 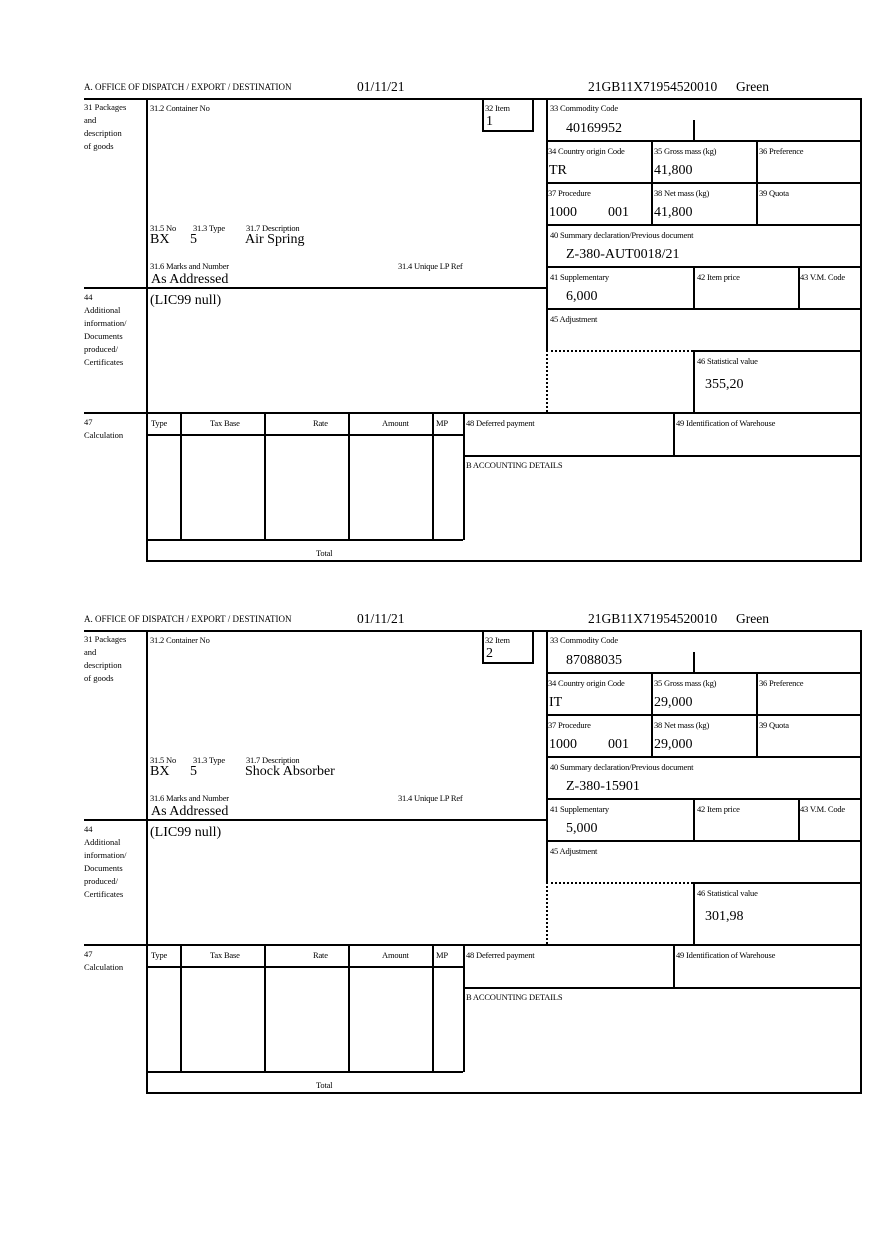 I want to click on box44-label-line: Certificates, so click(x=104, y=362).